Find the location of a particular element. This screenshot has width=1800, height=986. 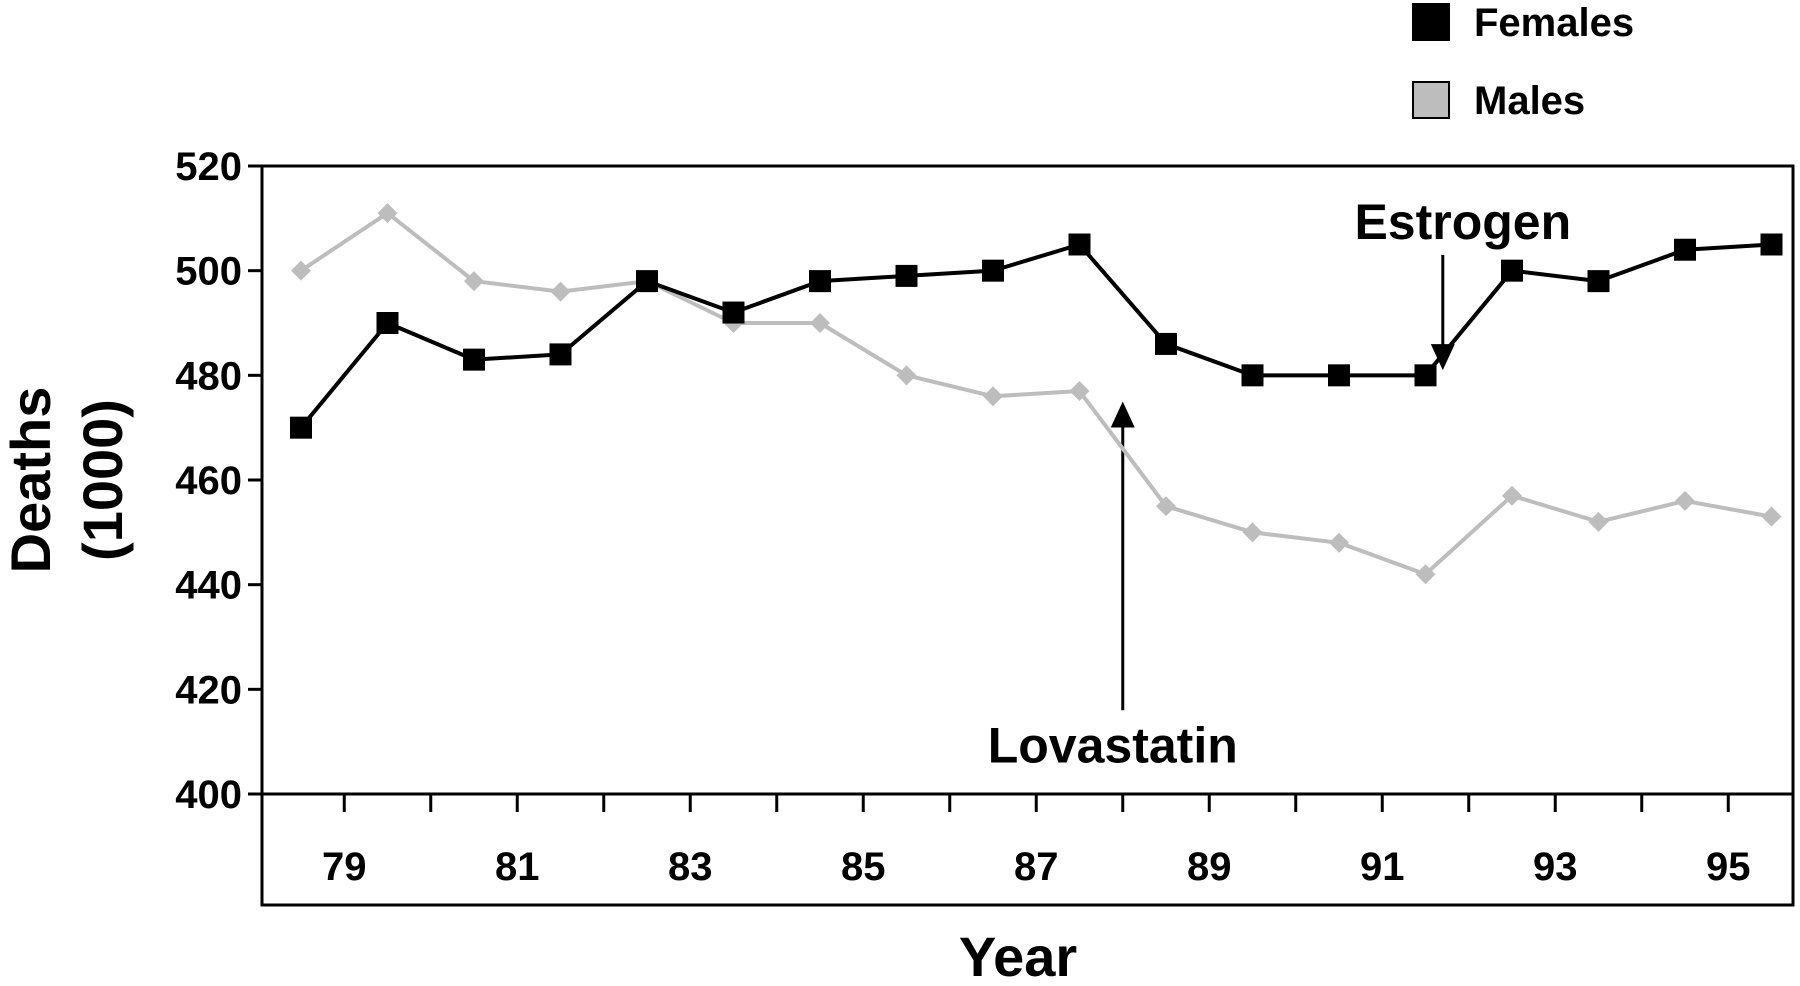

x-tick-label: 89 is located at coordinates (1209, 867).